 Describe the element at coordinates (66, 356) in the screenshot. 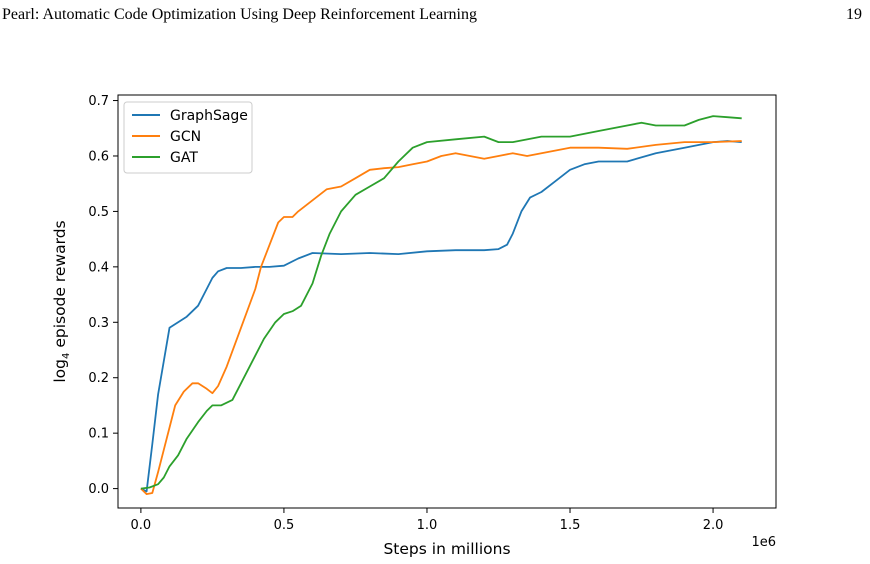

I see `y-axis-label-subscript: 4` at that location.